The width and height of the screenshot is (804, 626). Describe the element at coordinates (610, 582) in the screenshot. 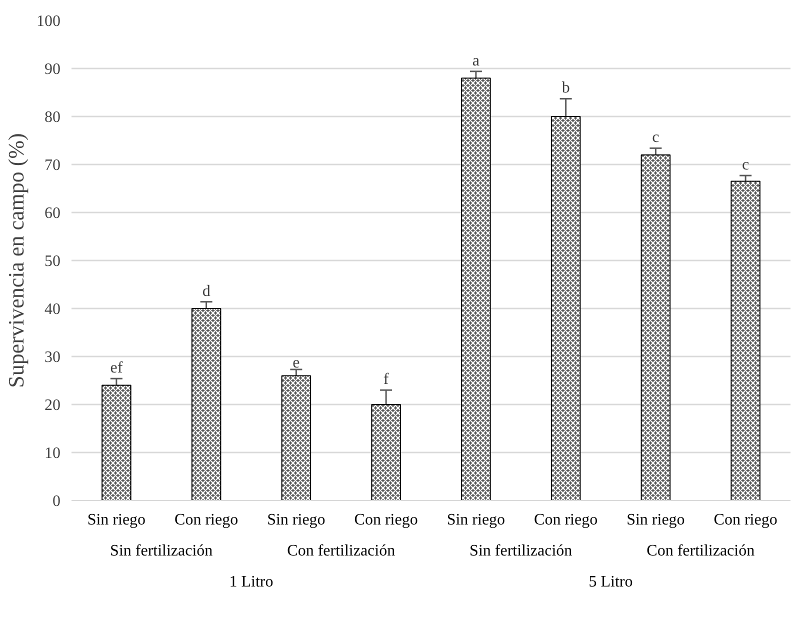

I see `text: 5 Litro` at that location.